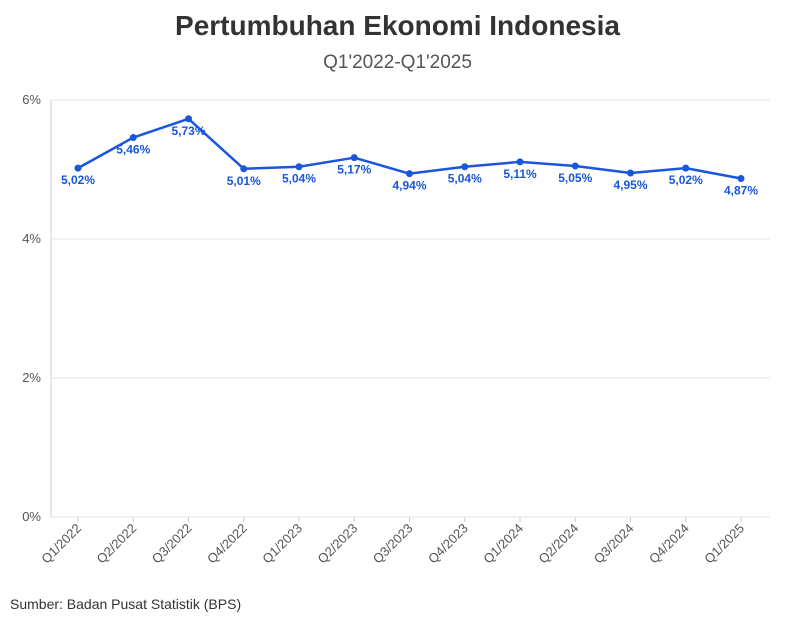 Image resolution: width=795 pixels, height=622 pixels. Describe the element at coordinates (409, 186) in the screenshot. I see `data-label: 4,94%` at that location.